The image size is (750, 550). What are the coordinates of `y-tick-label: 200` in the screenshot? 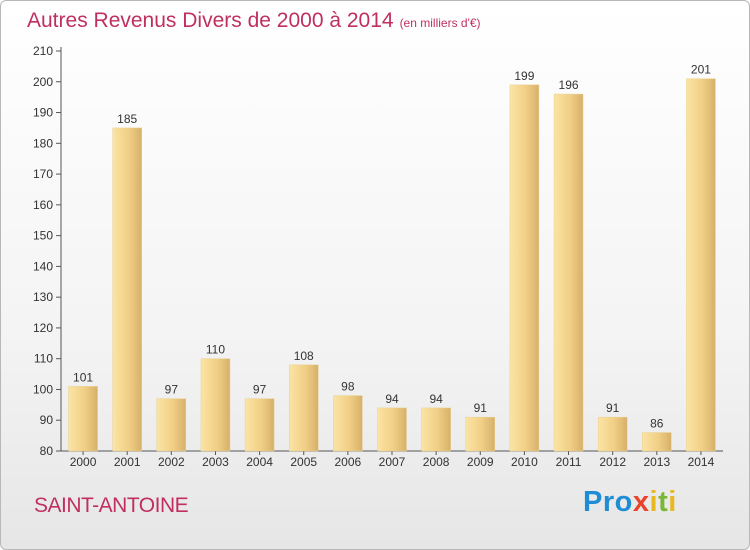 It's located at (43, 82).